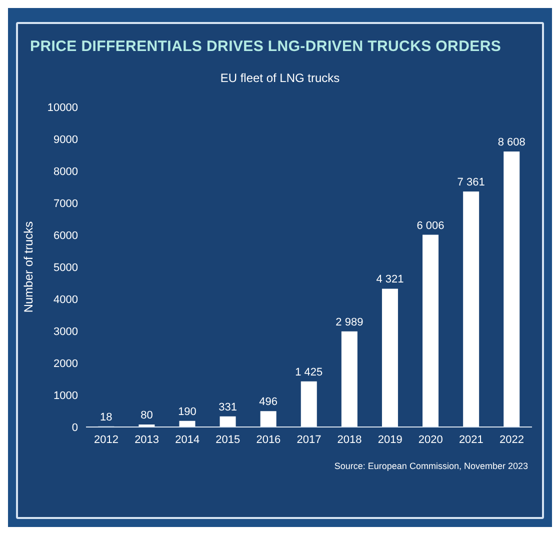 This screenshot has width=560, height=535. What do you see at coordinates (280, 78) in the screenshot?
I see `chart-subtitle: EU fleet of LNG trucks` at bounding box center [280, 78].